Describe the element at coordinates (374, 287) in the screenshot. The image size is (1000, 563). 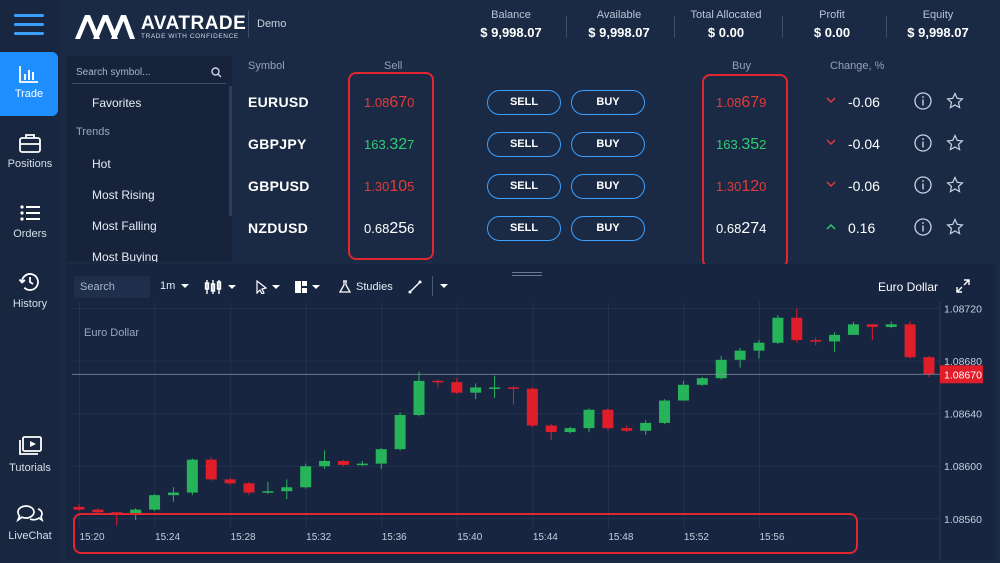
I see `studies-label: Studies` at that location.